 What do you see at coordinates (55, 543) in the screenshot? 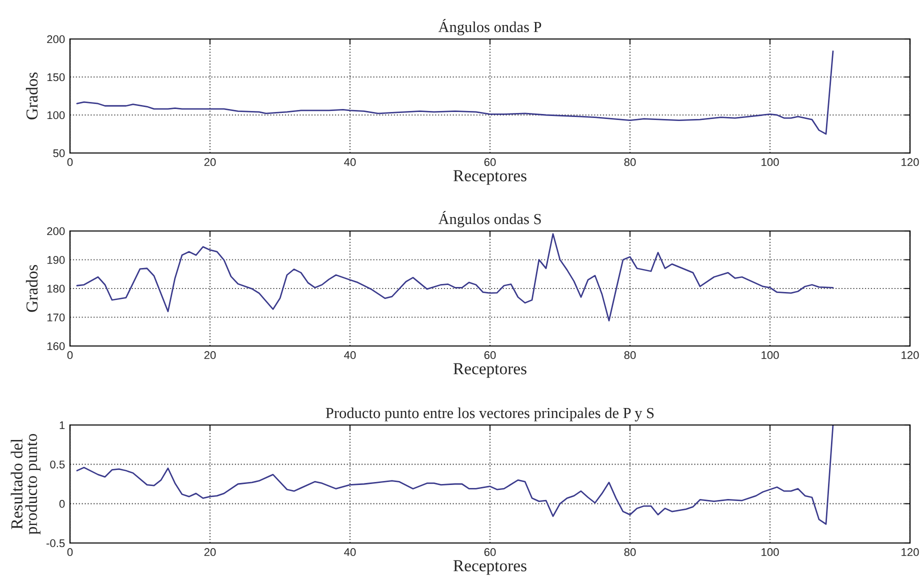
I see `y-tick-label: -0.5` at bounding box center [55, 543].